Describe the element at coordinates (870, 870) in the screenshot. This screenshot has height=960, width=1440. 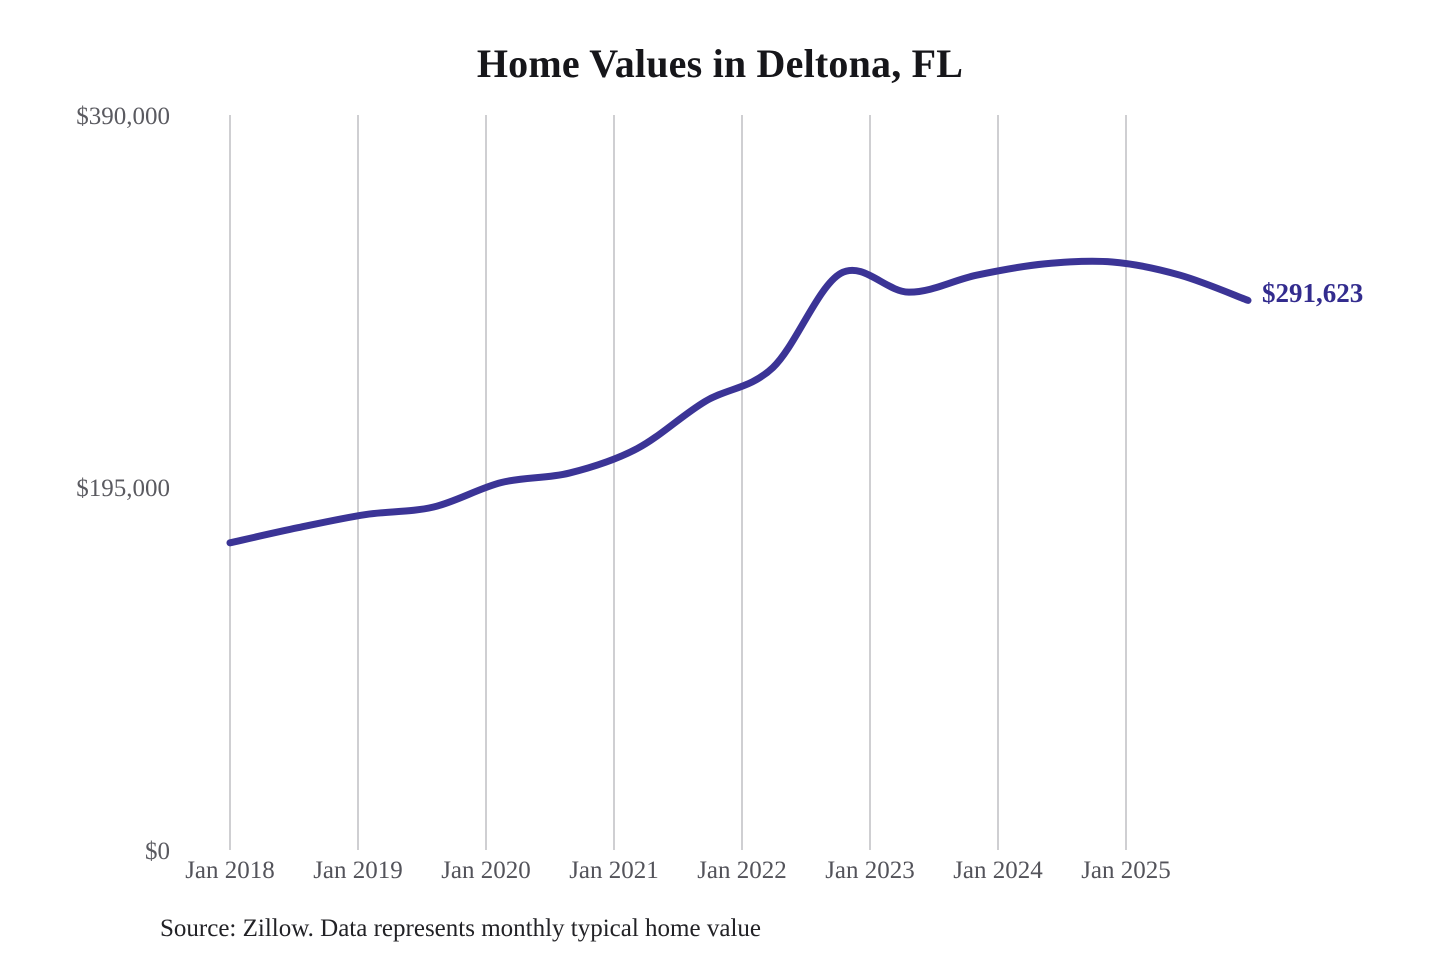
I see `x-axis-tick-jan-2023: Jan 2023` at that location.